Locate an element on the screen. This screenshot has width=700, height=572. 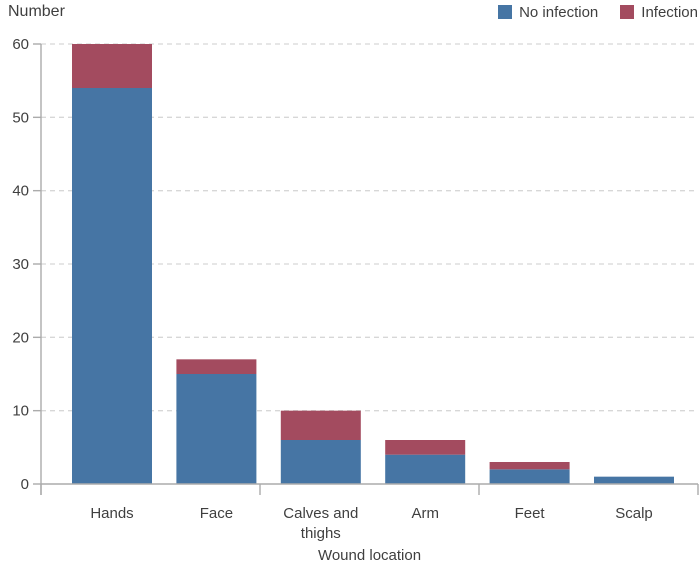
legend-swatch-infection is located at coordinates (627, 12).